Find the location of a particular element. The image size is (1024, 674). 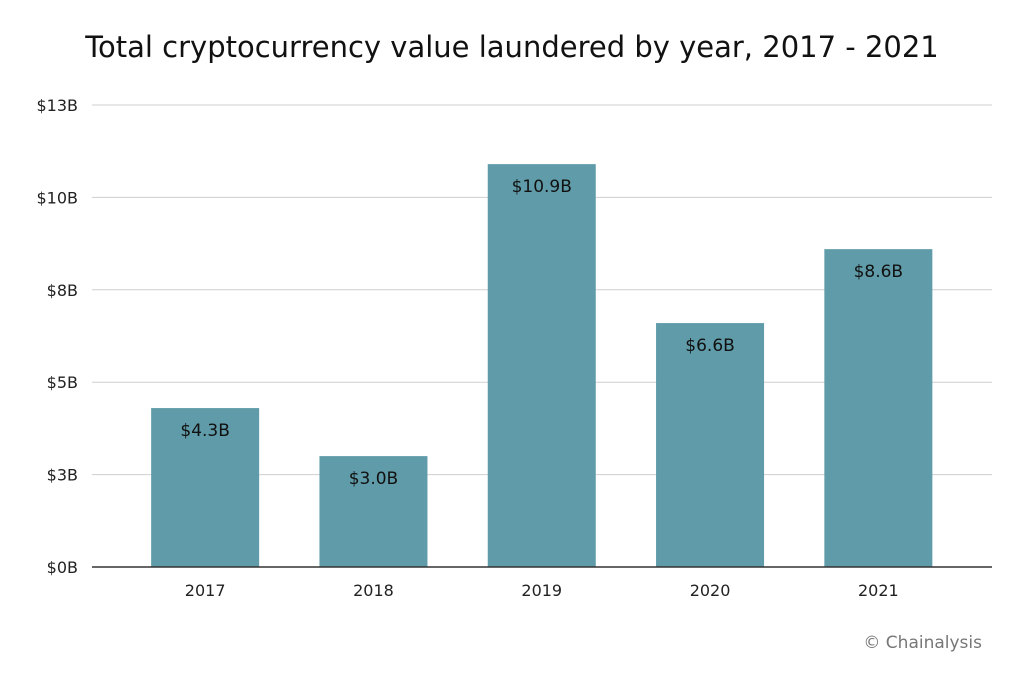

x-tick-label: 2021 is located at coordinates (878, 590).